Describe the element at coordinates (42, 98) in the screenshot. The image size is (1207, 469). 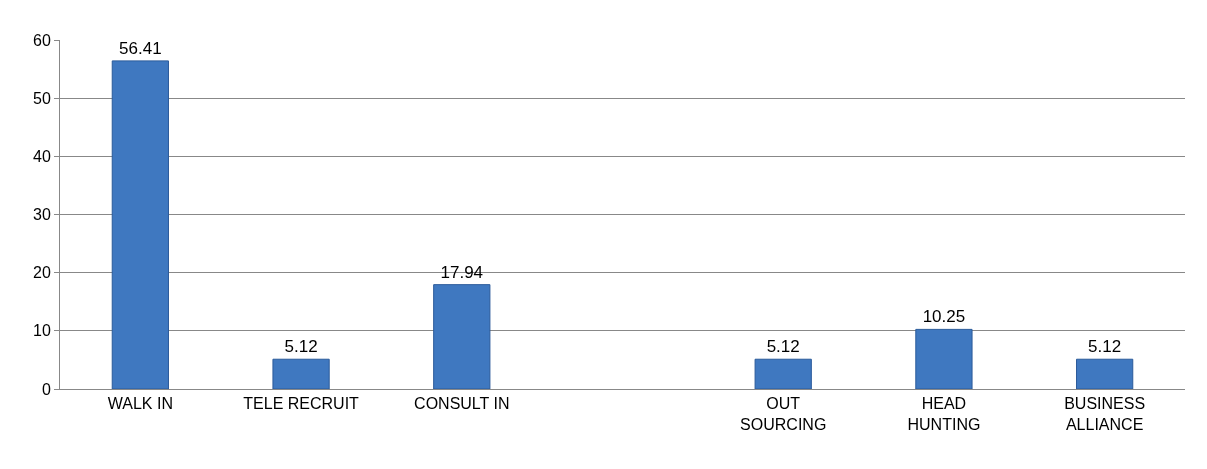
I see `y-tick-label: 50` at that location.